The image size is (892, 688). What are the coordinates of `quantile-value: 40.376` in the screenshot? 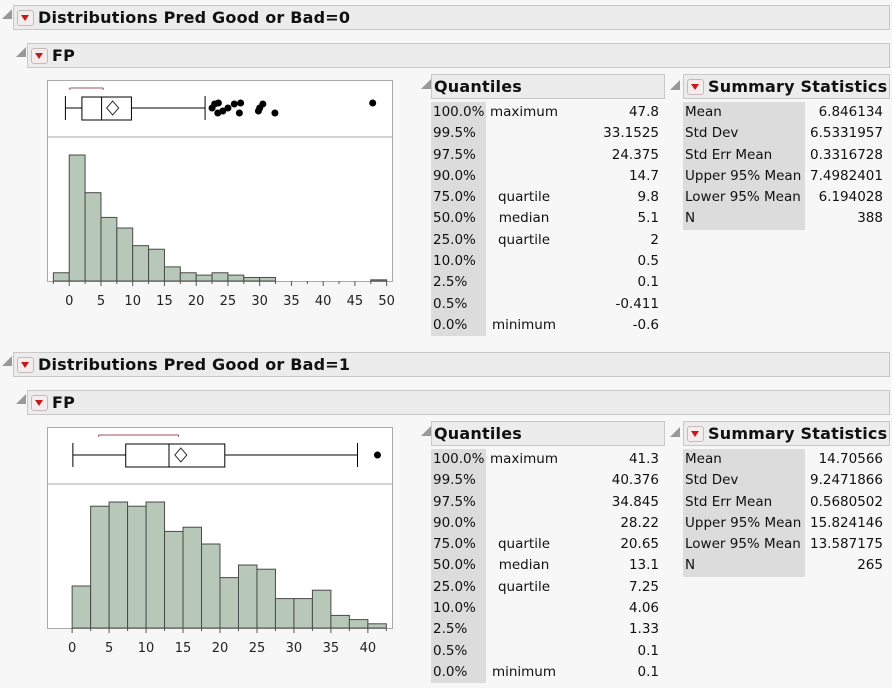 It's located at (635, 480).